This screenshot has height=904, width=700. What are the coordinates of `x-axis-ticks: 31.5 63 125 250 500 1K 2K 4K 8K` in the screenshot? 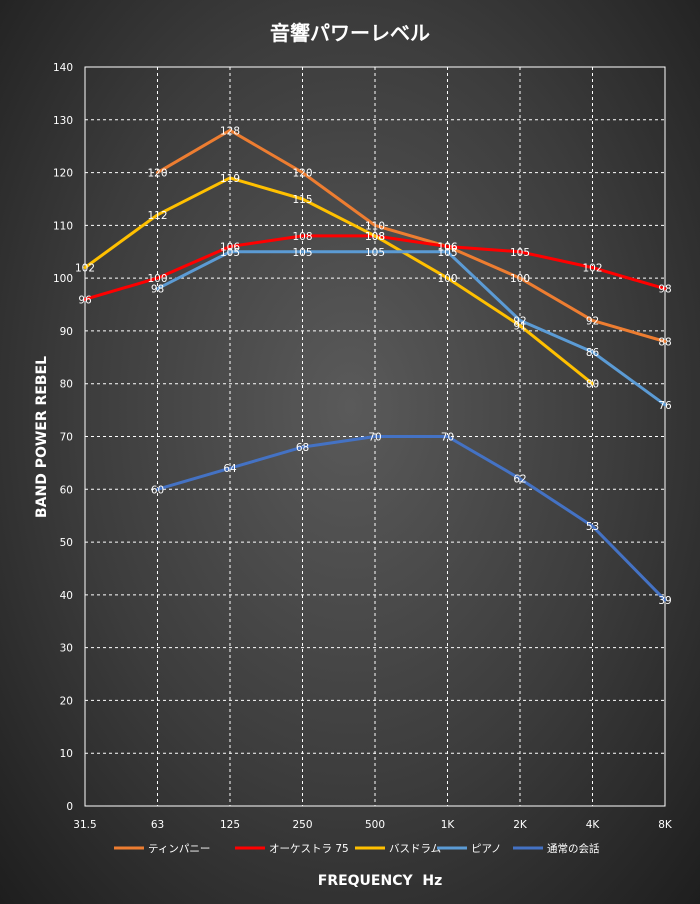 It's located at (373, 825).